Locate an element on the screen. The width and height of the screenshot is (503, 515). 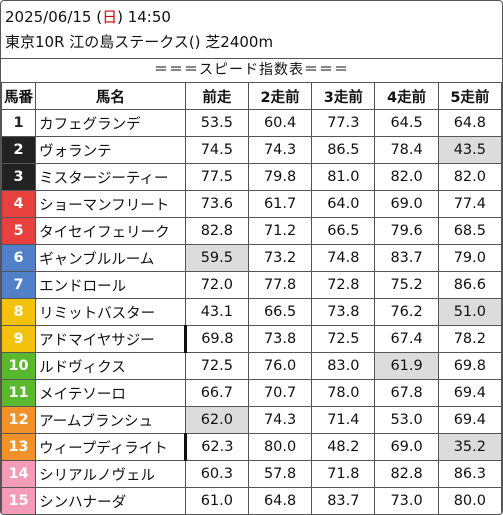
speed-value: 78.4 is located at coordinates (406, 150).